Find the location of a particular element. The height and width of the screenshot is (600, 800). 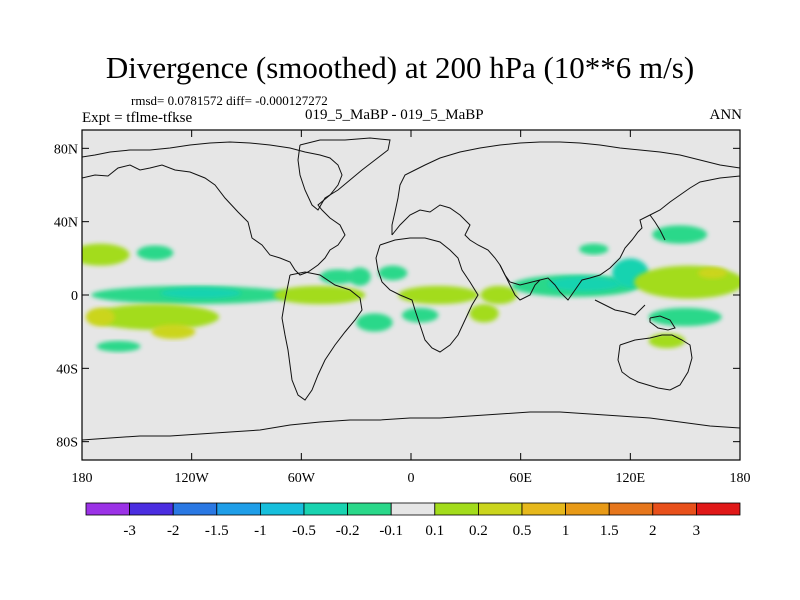

colorbar-label: -2 is located at coordinates (173, 531).